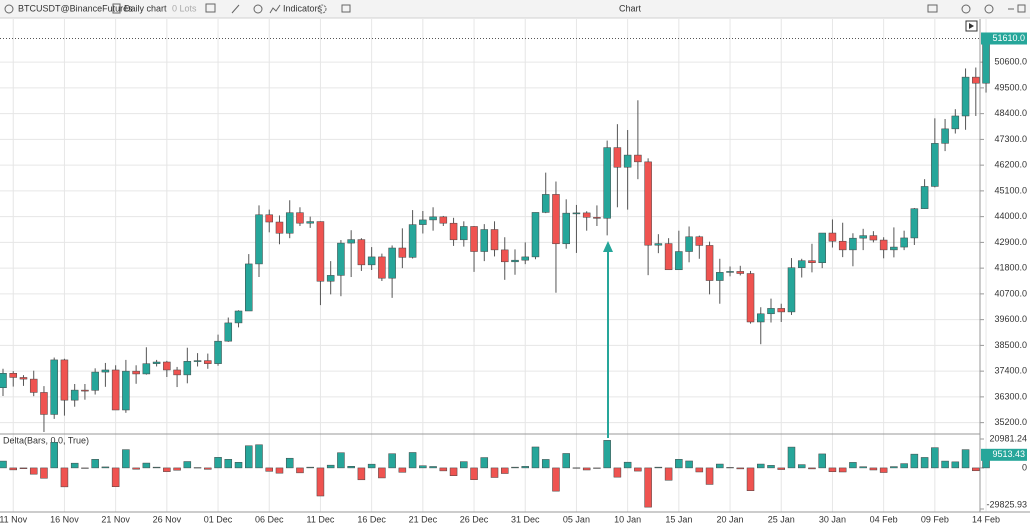 The image size is (1030, 528). I want to click on sync-icon, so click(322, 9).